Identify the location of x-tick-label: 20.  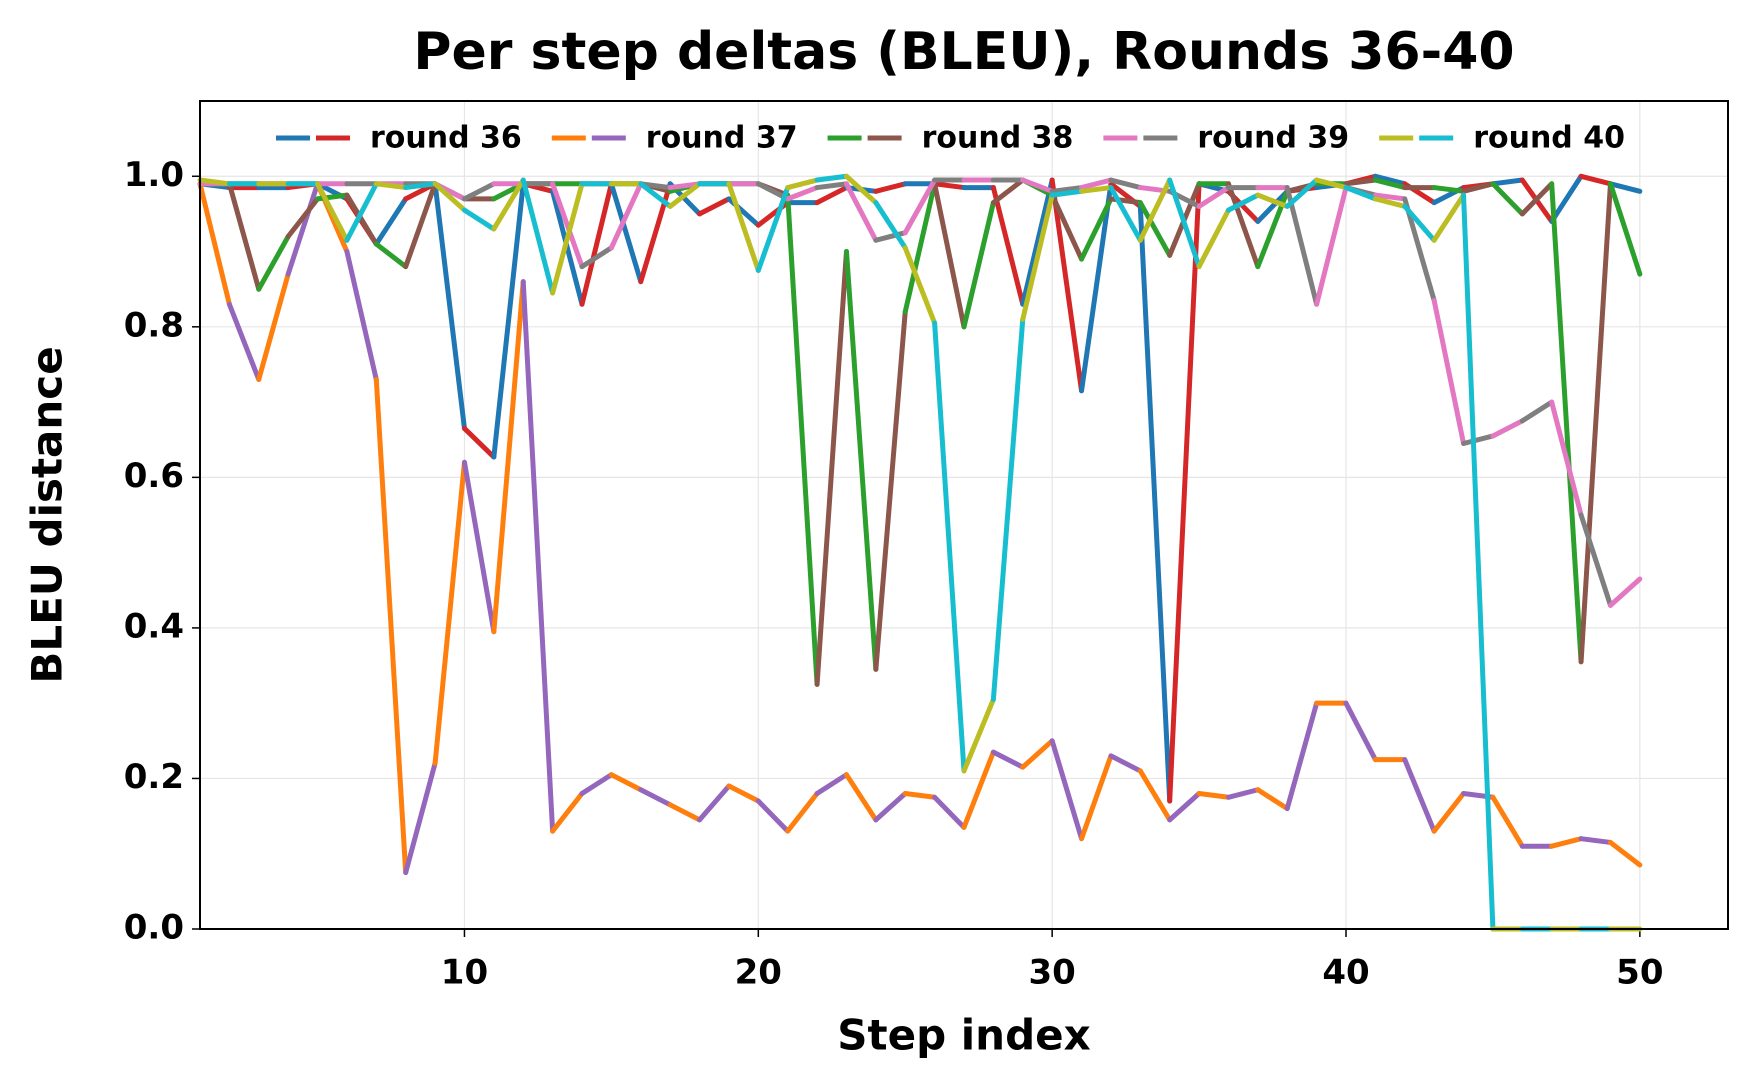
(758, 973).